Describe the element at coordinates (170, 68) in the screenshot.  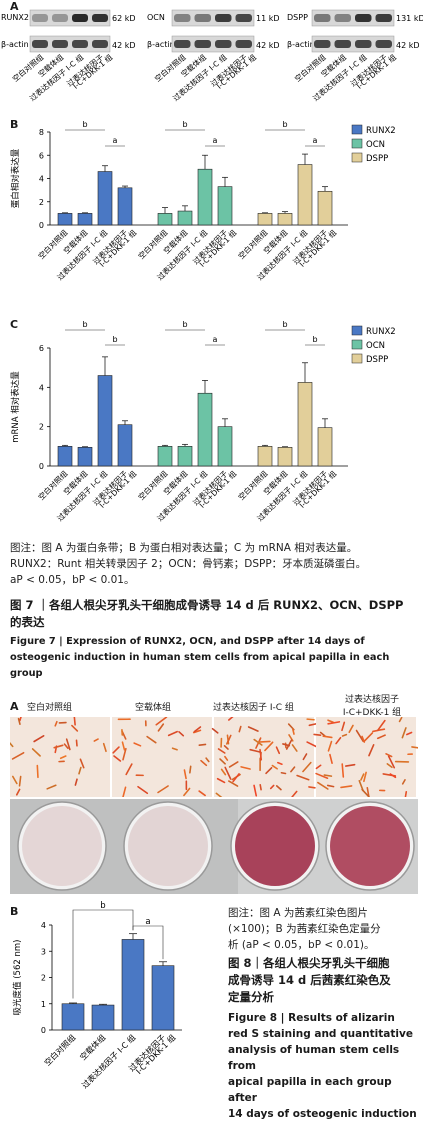
I see `blot-group-label: 空白对照组` at that location.